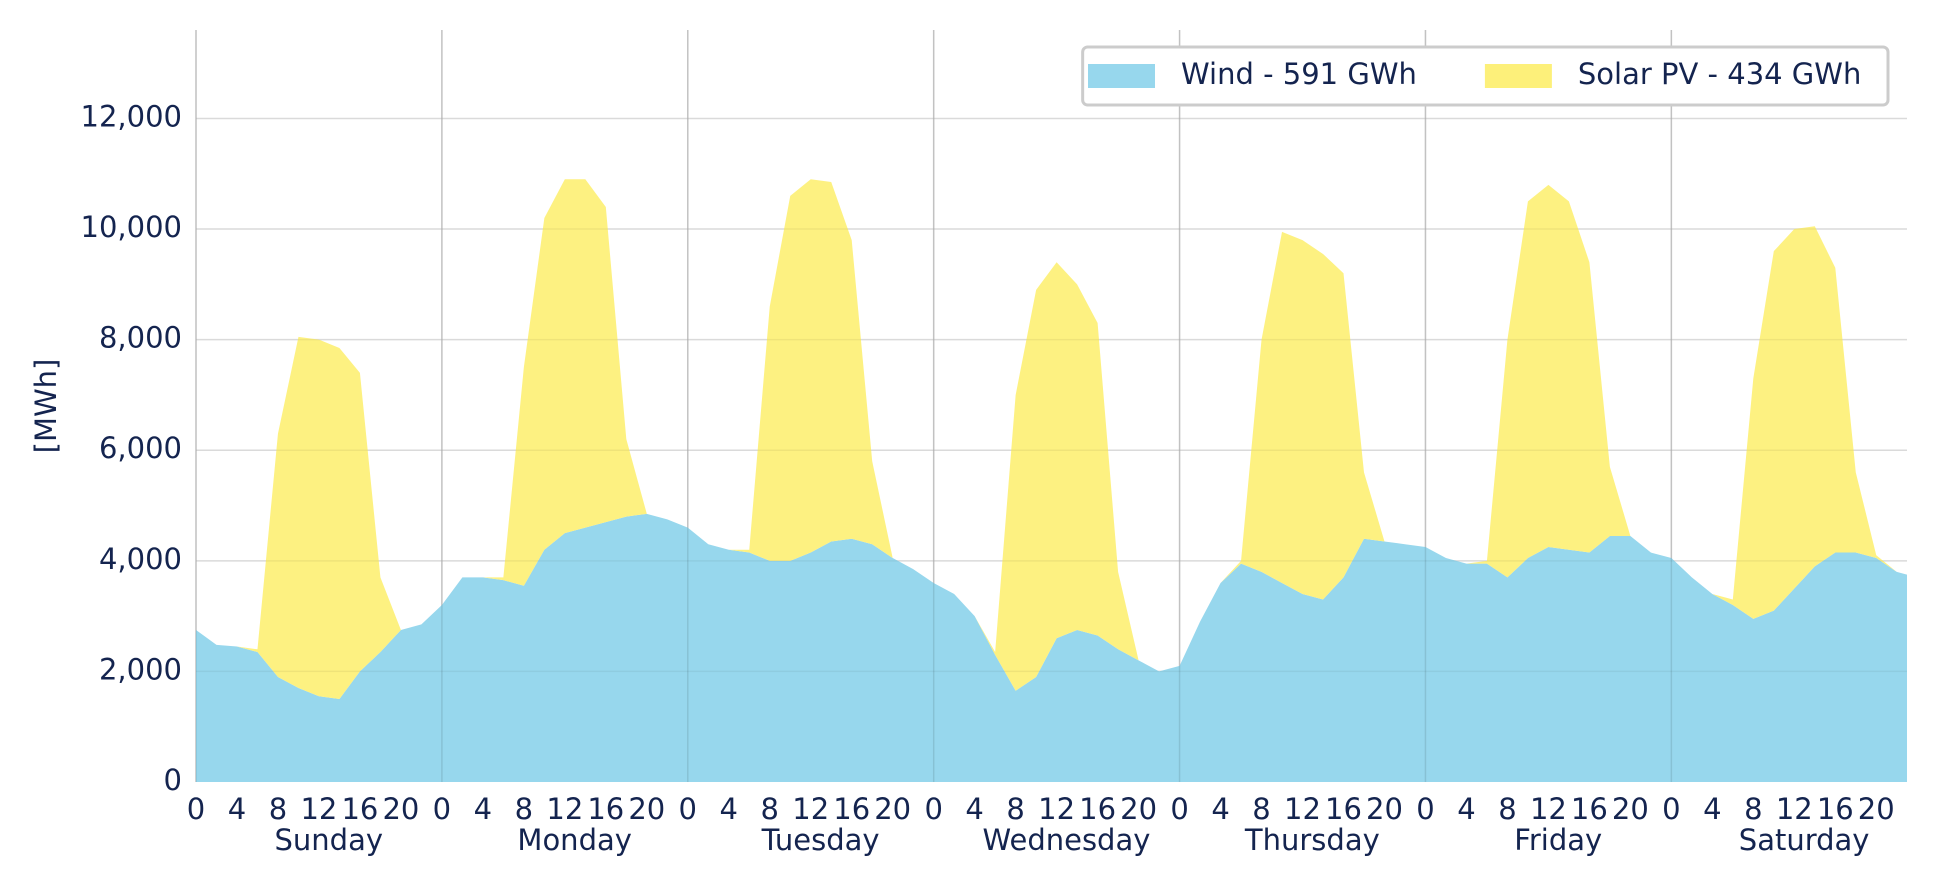  I want to click on day-label: Saturday, so click(1804, 840).